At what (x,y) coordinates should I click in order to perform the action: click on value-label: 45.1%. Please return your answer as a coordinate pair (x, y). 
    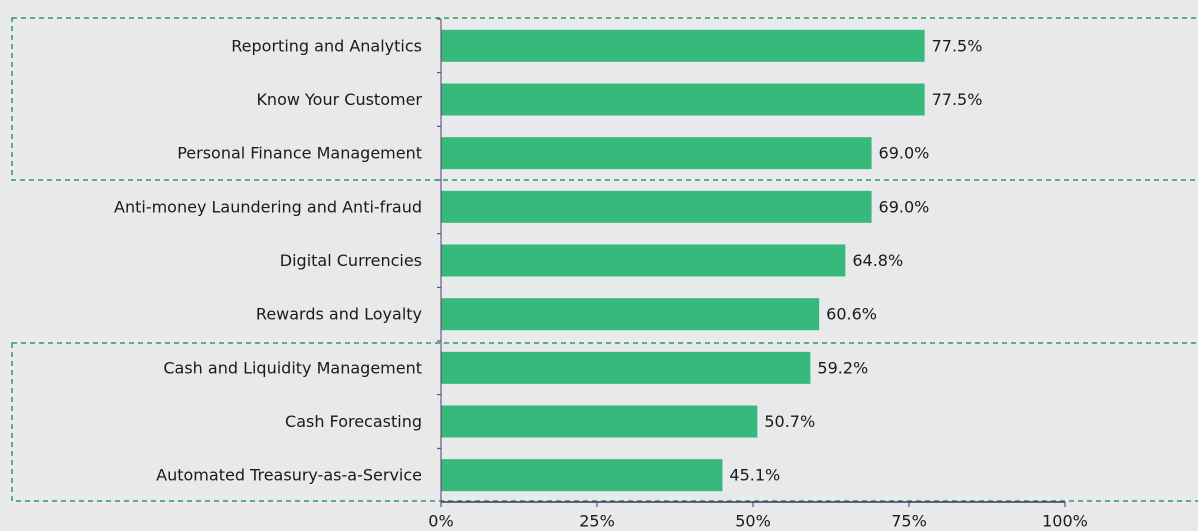
    Looking at the image, I should click on (754, 475).